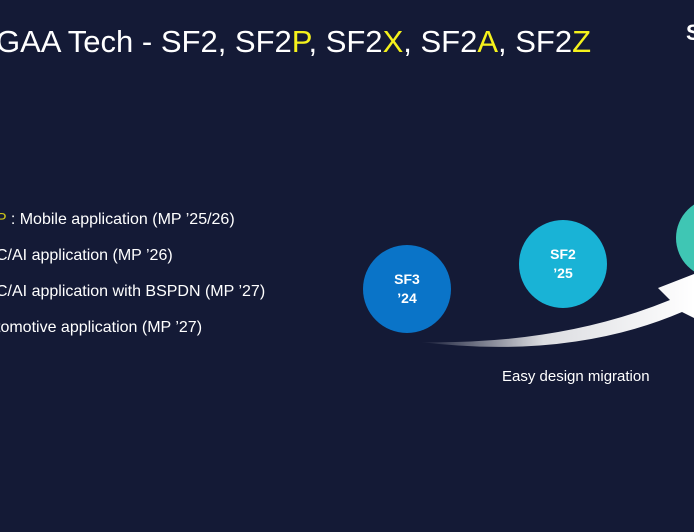  Describe the element at coordinates (576, 376) in the screenshot. I see `arrow-caption: Easy design migration` at that location.